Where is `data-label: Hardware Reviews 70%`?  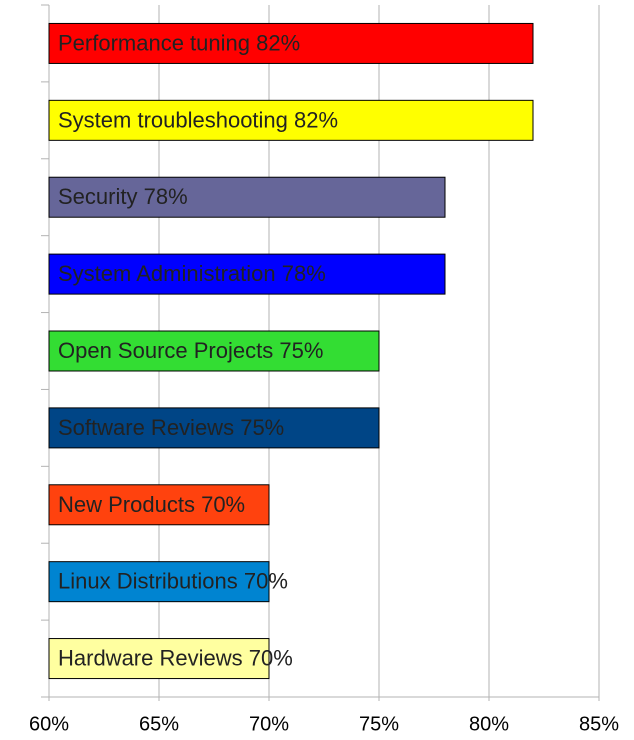 data-label: Hardware Reviews 70% is located at coordinates (175, 657).